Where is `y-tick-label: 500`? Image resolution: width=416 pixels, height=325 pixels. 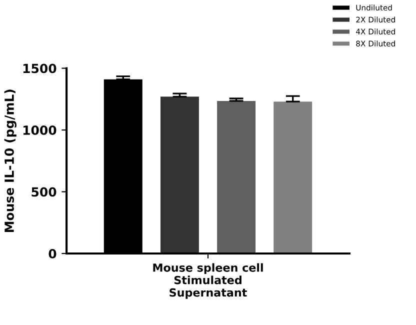
y-tick-label: 500 is located at coordinates (44, 192).